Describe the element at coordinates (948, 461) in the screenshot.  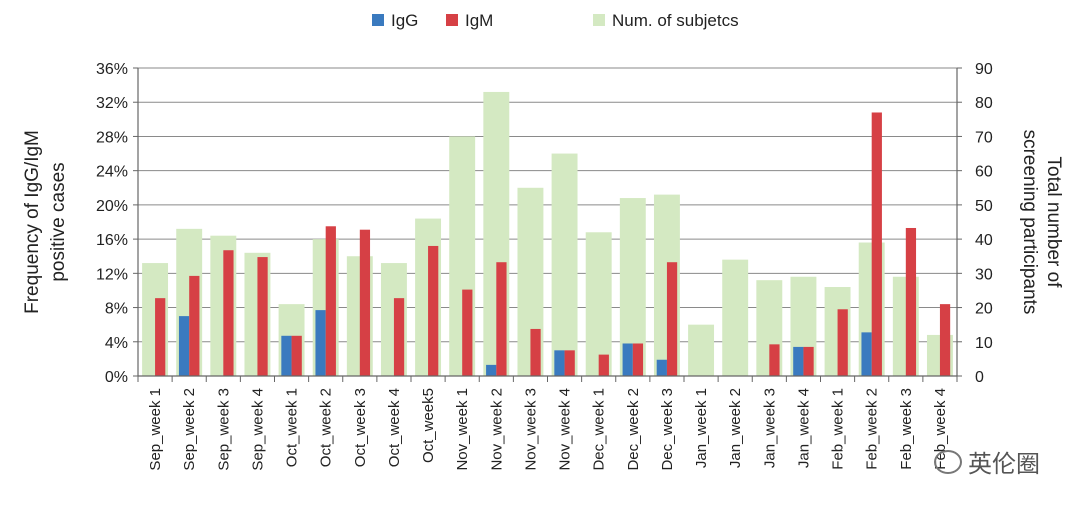
I see `chat-bubble-logo-icon` at that location.